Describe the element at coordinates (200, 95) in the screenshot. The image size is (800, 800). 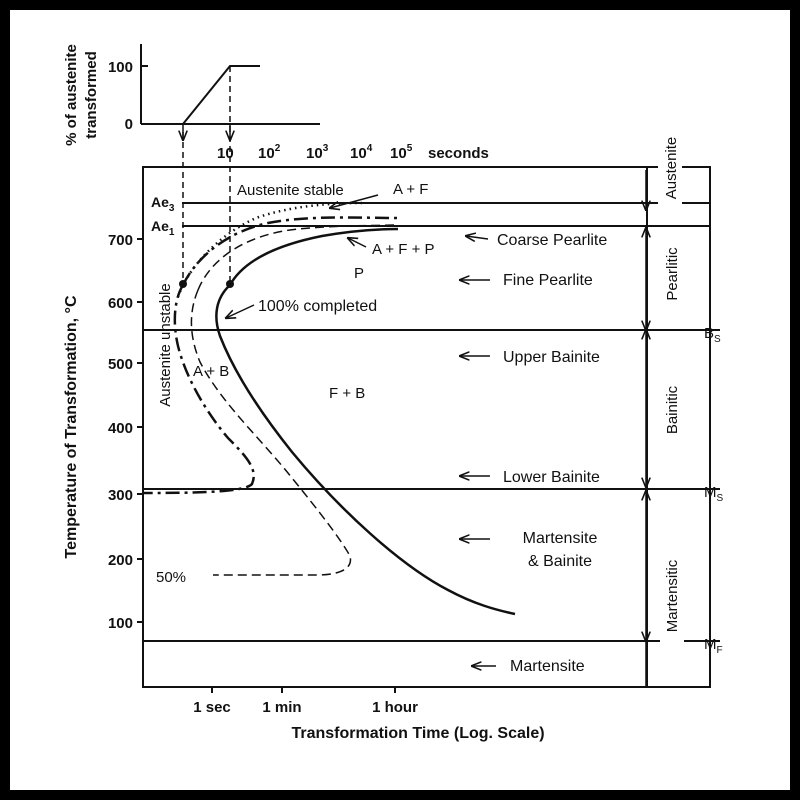
I see `inset-transformation-curve` at that location.